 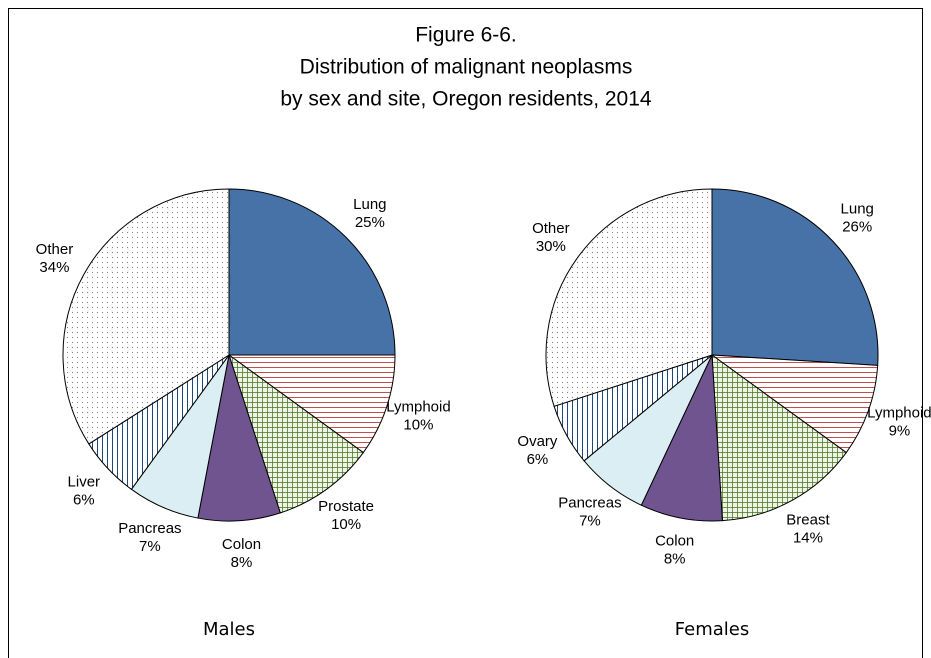 I want to click on slice-value-label: 34%, so click(x=54, y=267).